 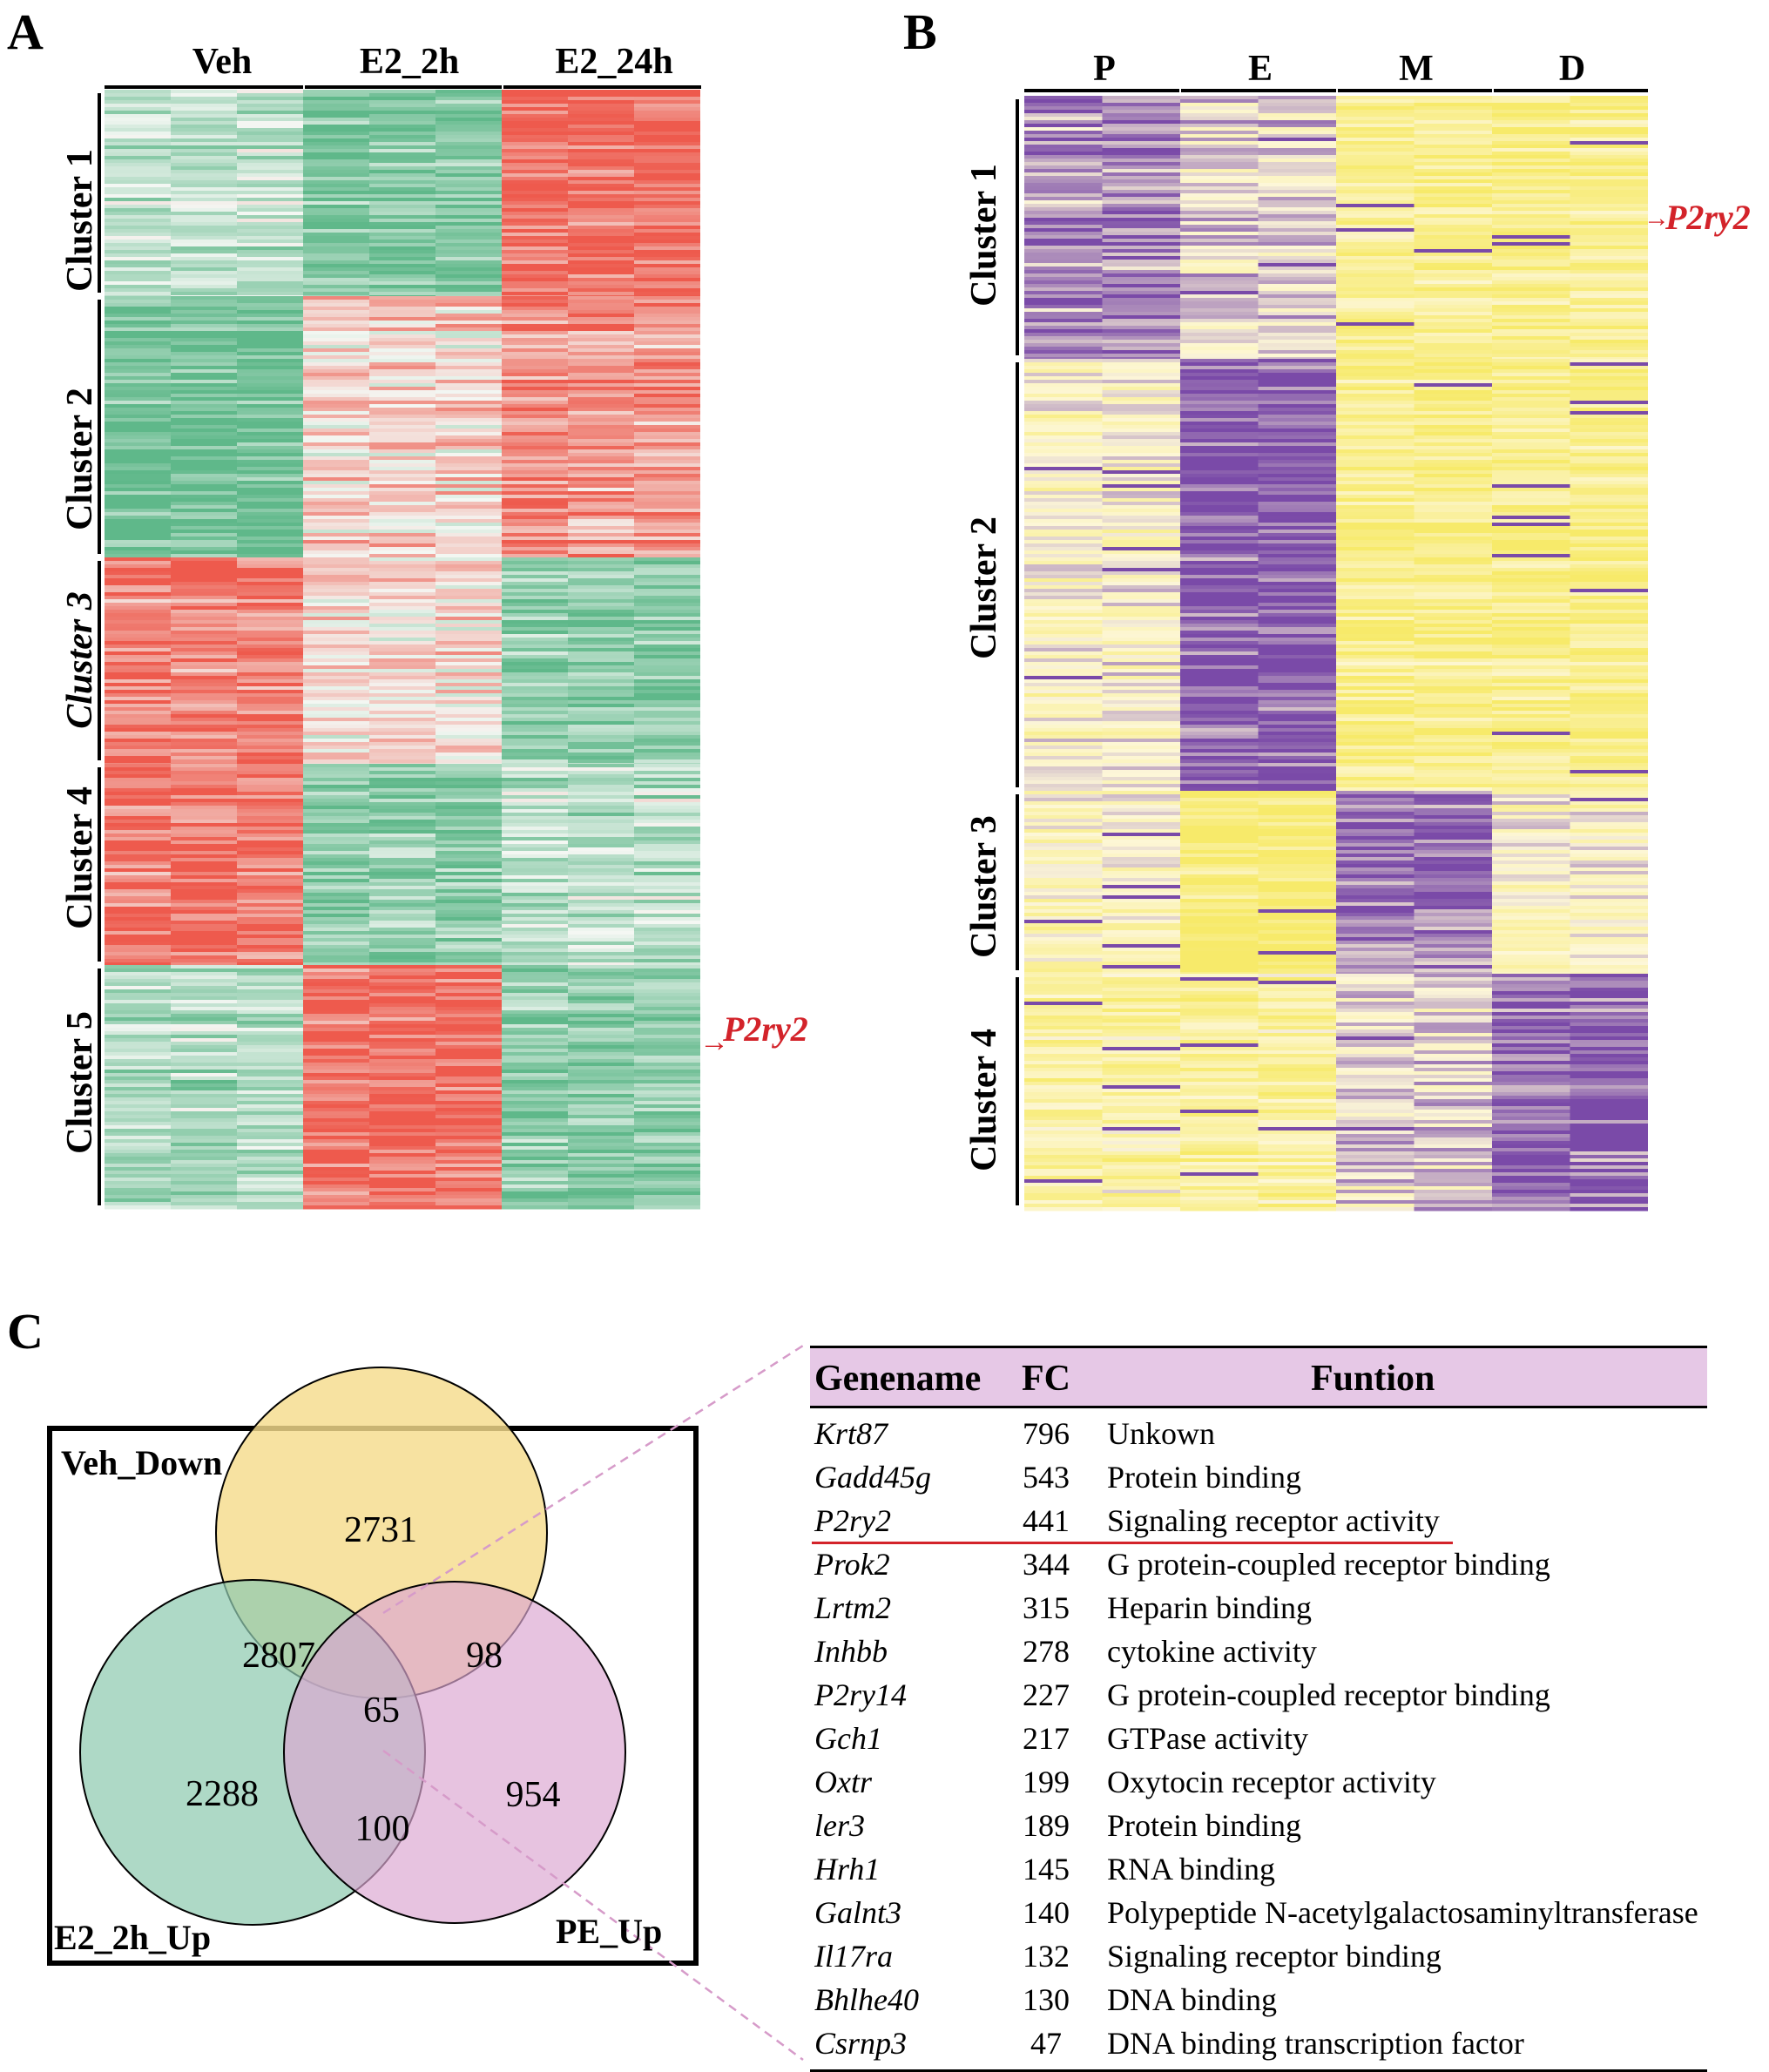 What do you see at coordinates (1046, 1869) in the screenshot?
I see `table-cell-fc: 145` at bounding box center [1046, 1869].